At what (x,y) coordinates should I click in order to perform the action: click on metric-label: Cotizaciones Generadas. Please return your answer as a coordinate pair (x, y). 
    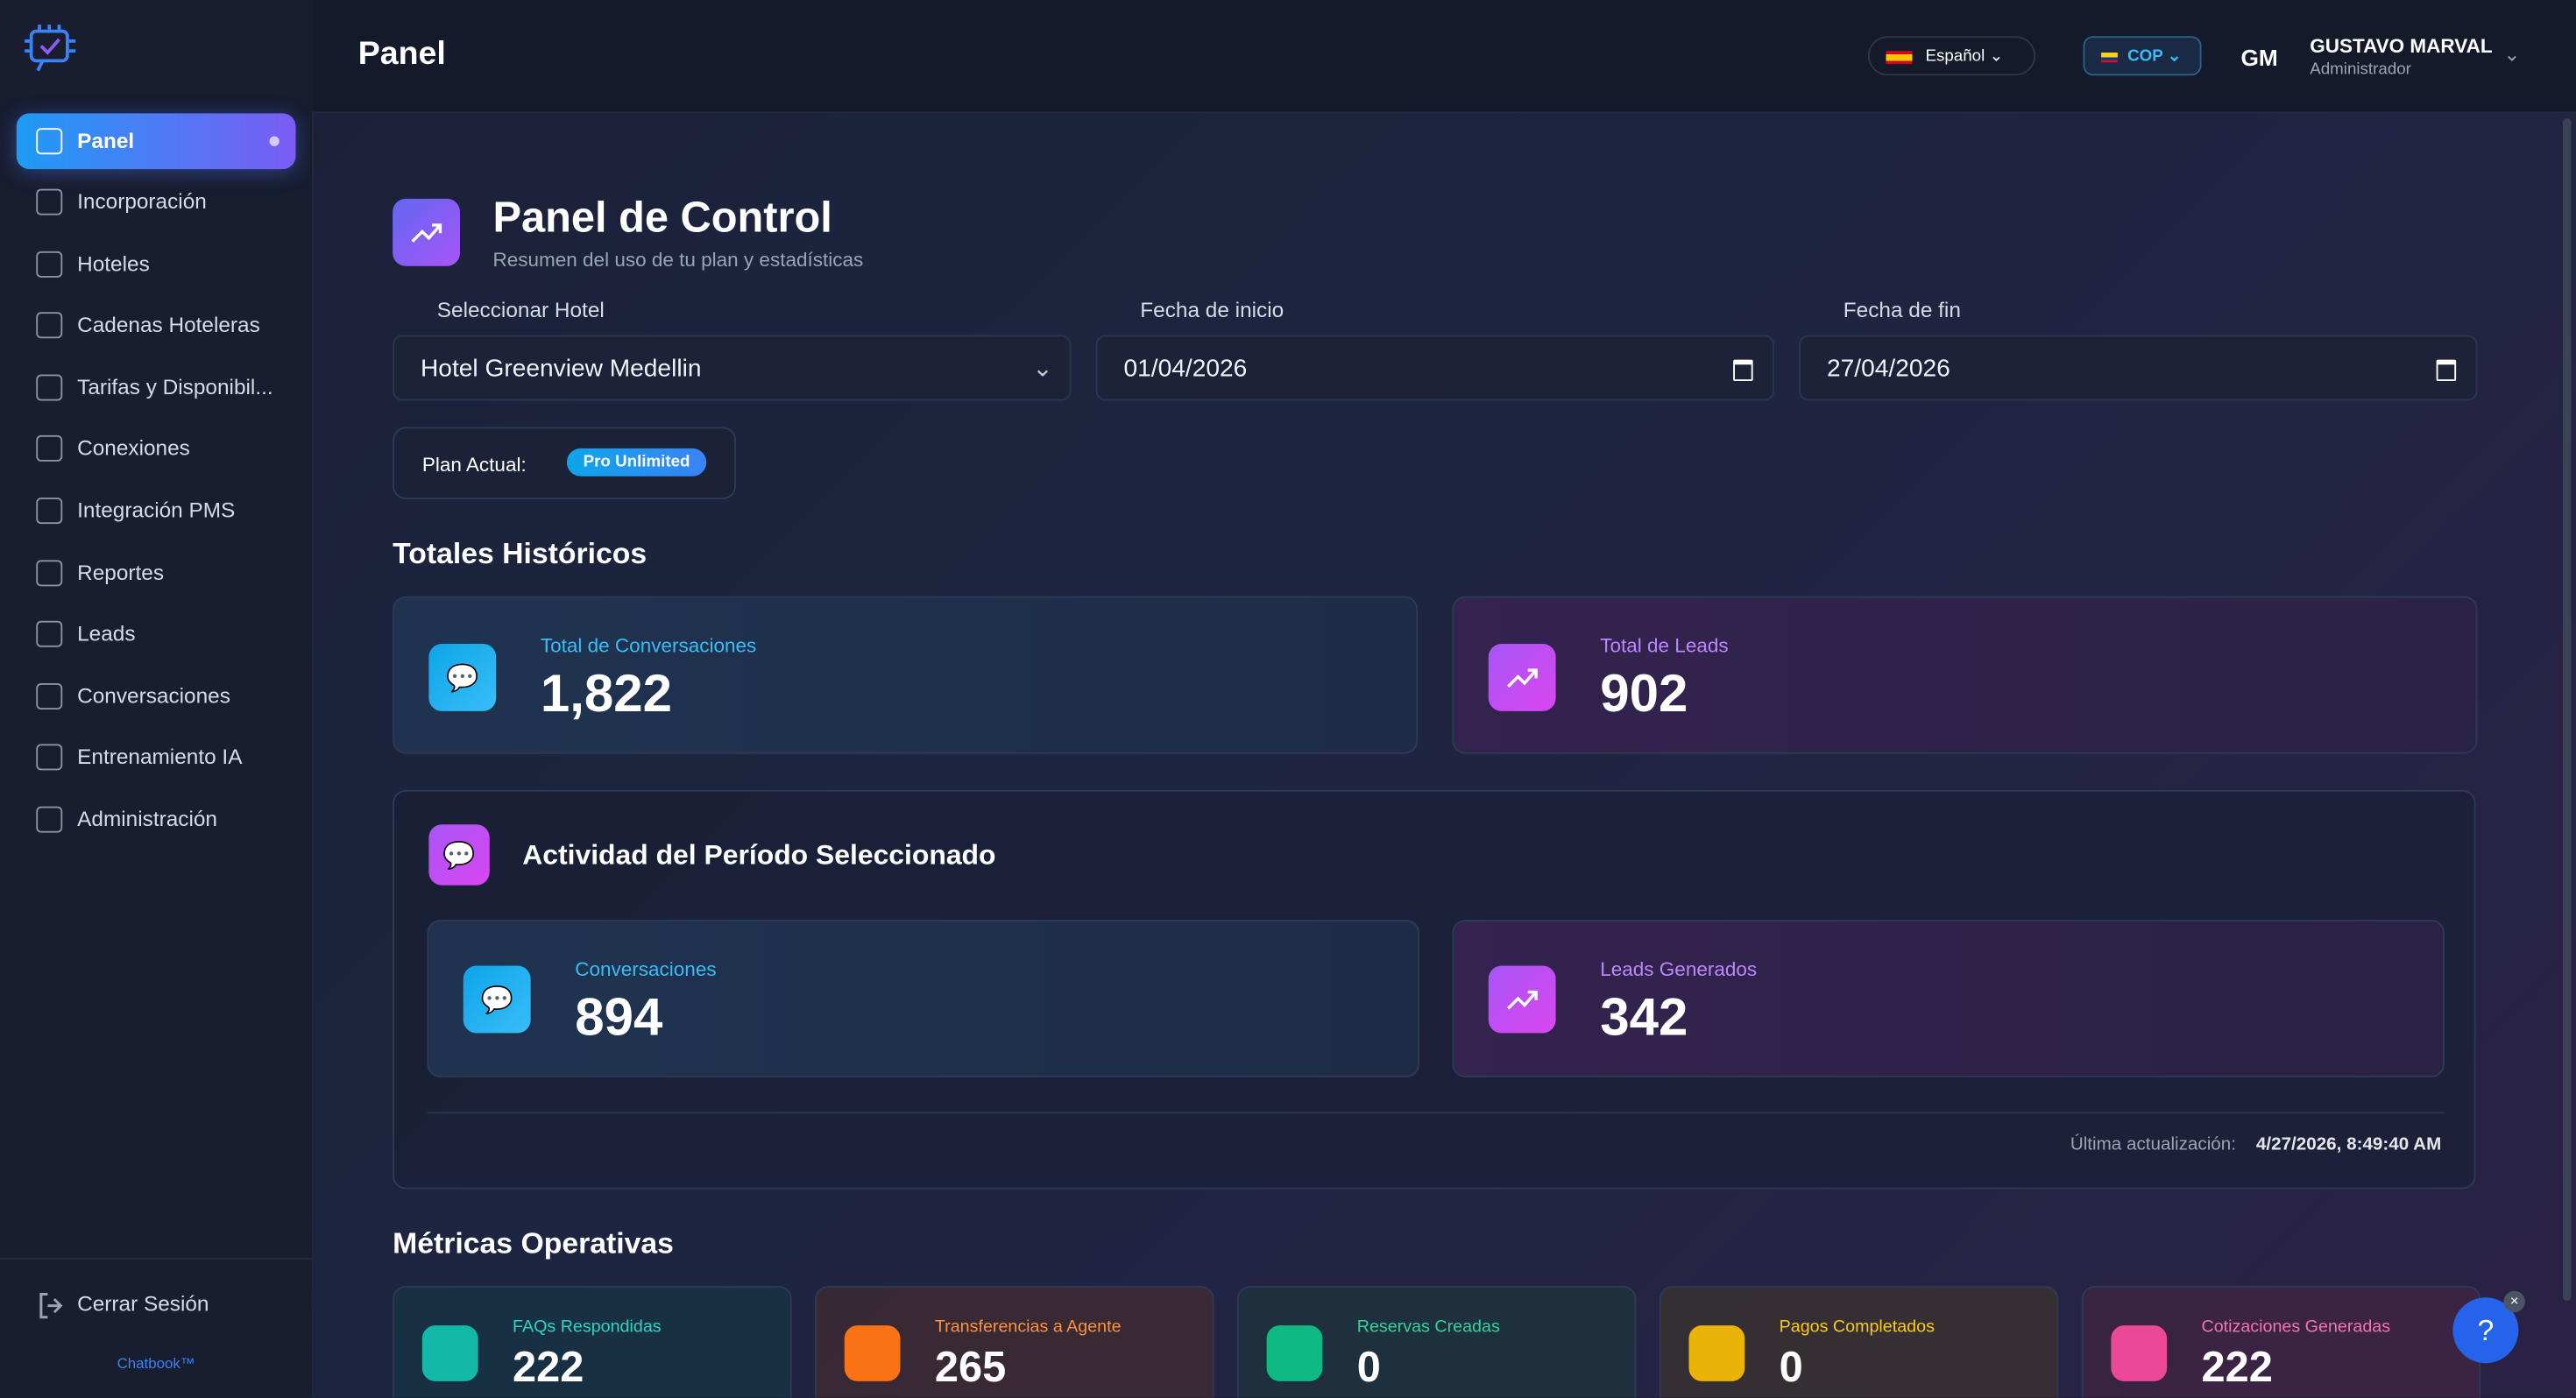
    Looking at the image, I should click on (2296, 1327).